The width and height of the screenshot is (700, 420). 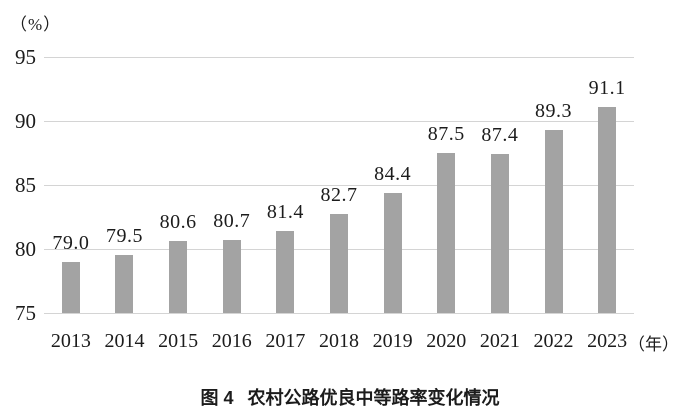 What do you see at coordinates (231, 341) in the screenshot?
I see `x-tick-label: 2016` at bounding box center [231, 341].